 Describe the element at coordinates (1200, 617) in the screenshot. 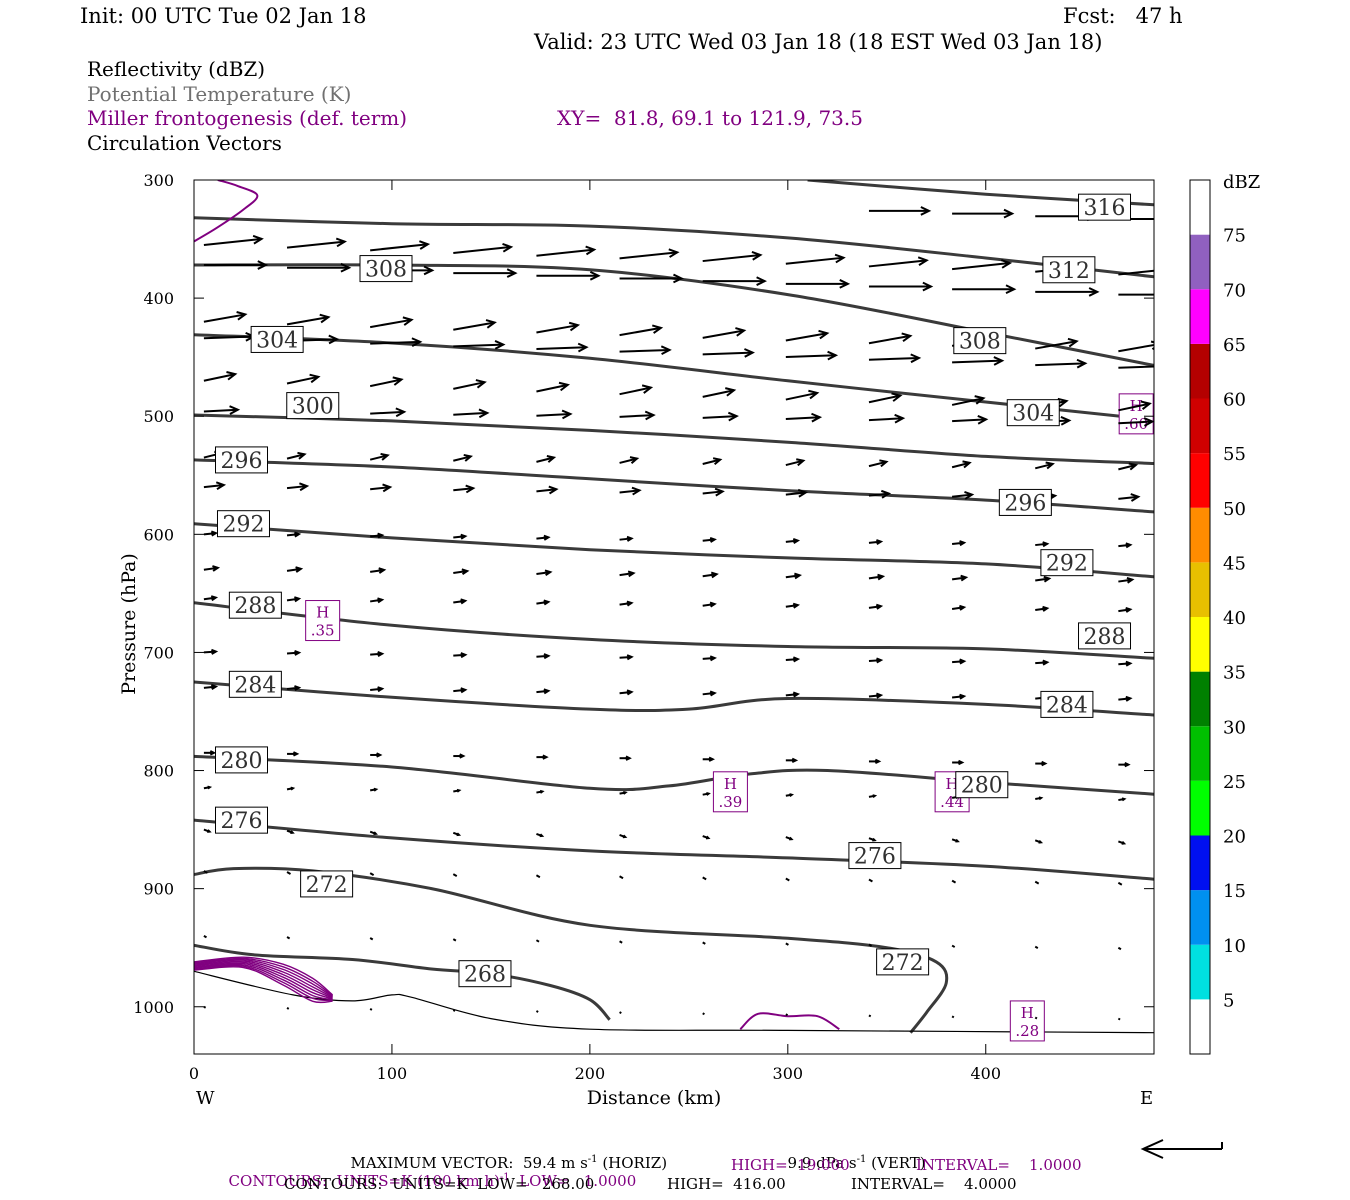

I see `colorbar-frame` at that location.